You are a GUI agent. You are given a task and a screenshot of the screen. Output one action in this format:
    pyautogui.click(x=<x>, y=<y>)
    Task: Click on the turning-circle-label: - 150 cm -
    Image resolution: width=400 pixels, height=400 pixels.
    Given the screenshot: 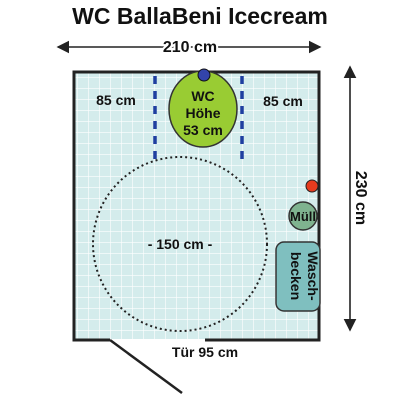 What is the action you would take?
    pyautogui.click(x=180, y=244)
    